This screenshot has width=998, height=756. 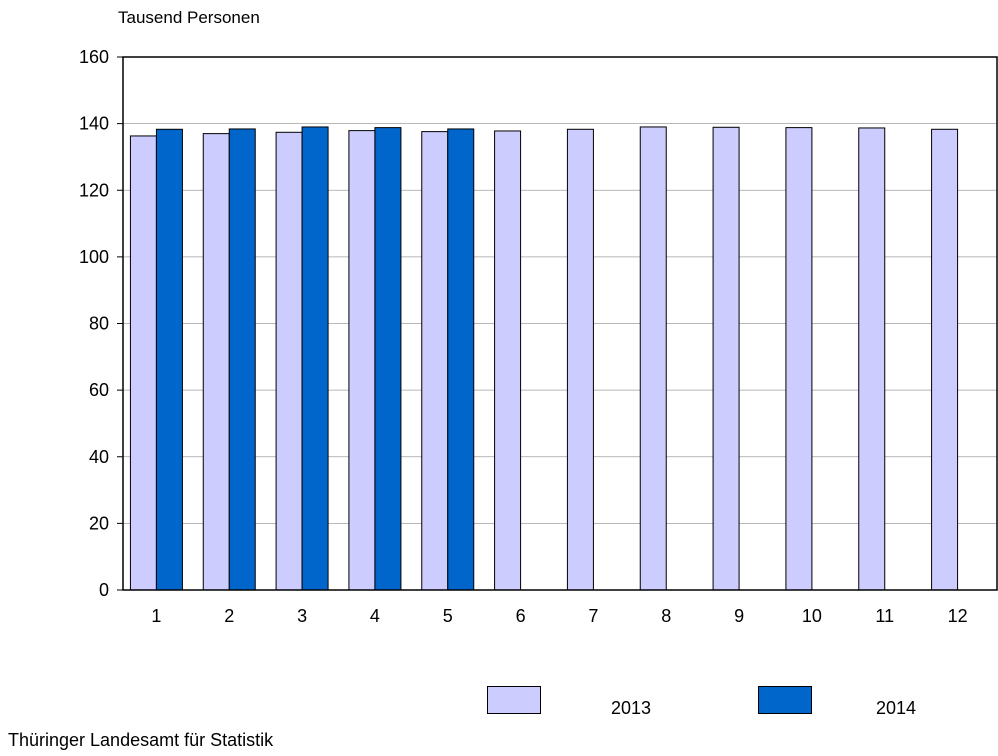 What do you see at coordinates (99, 523) in the screenshot?
I see `y-tick-label-20: 20` at bounding box center [99, 523].